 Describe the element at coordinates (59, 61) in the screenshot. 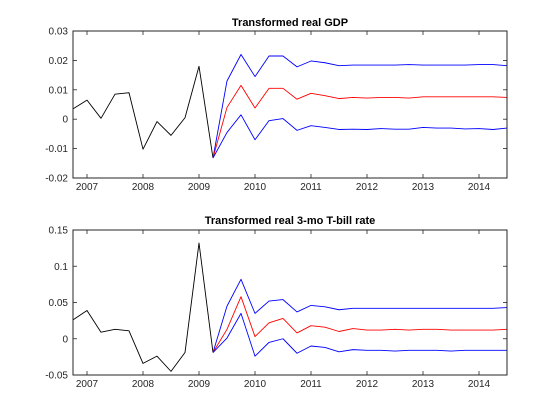

I see `gdp-y-tick-label: 0.02` at that location.